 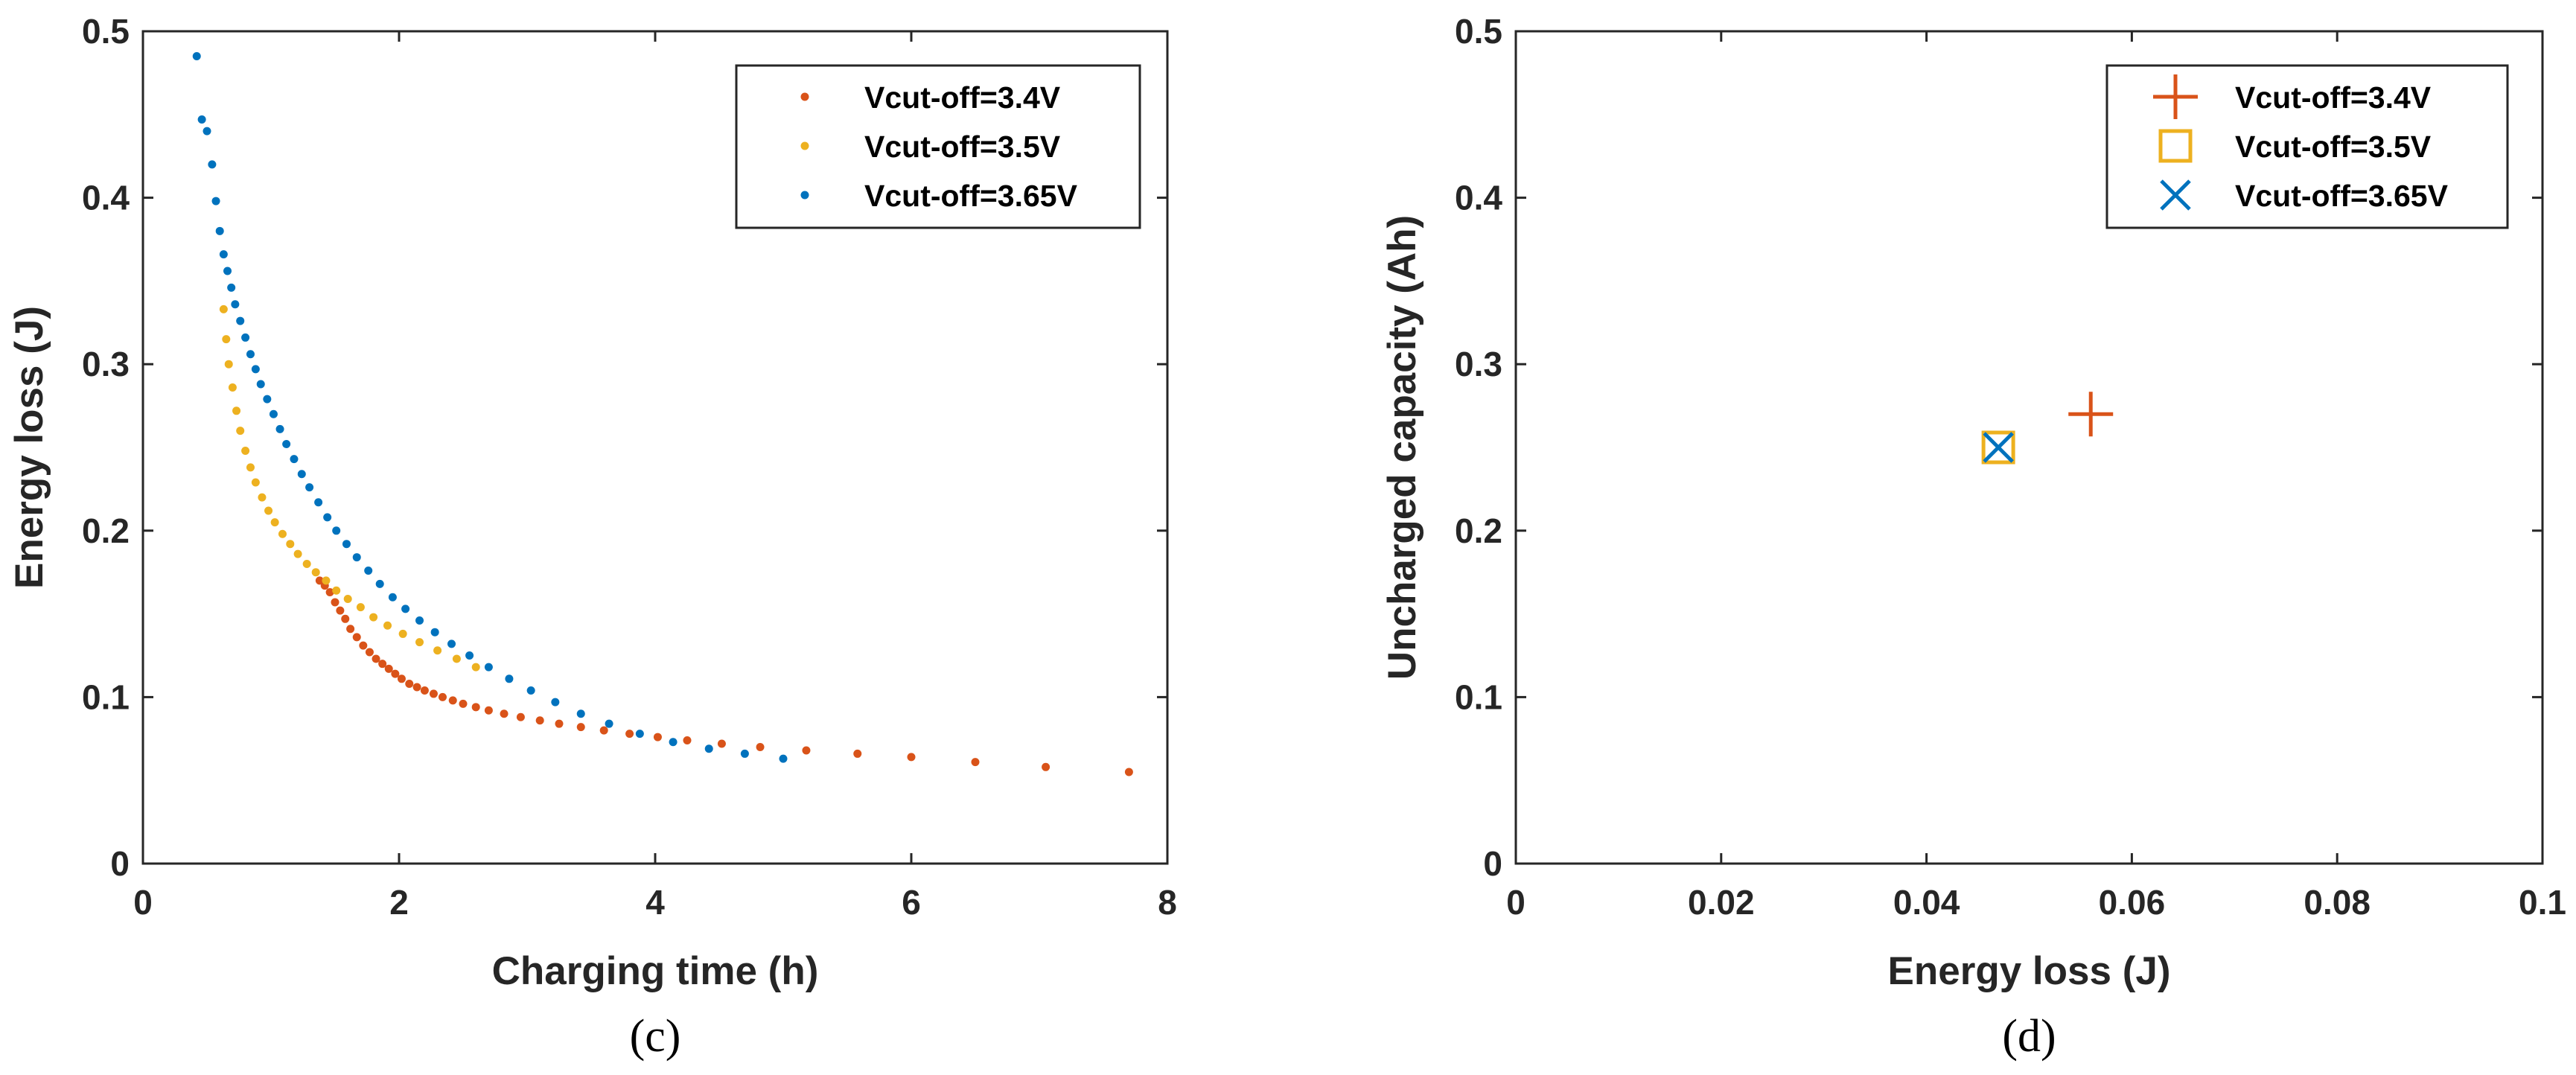 What do you see at coordinates (2029, 971) in the screenshot?
I see `x-axis-label: Energy loss (J)` at bounding box center [2029, 971].